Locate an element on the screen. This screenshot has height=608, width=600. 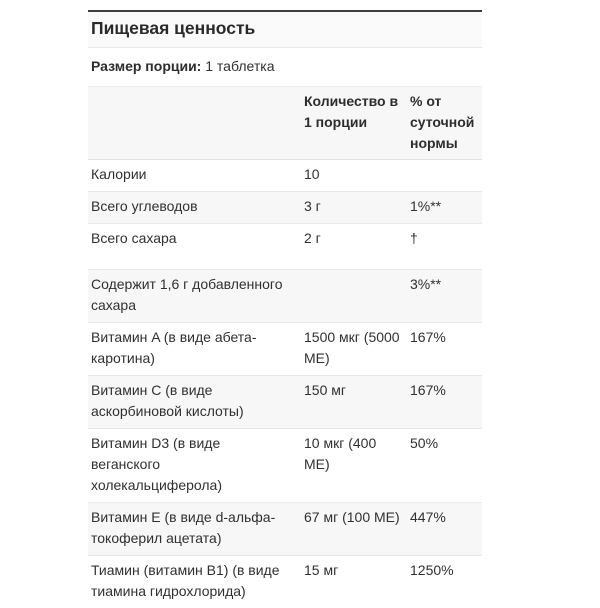
serving-size-label: Размер порции: is located at coordinates (146, 66).